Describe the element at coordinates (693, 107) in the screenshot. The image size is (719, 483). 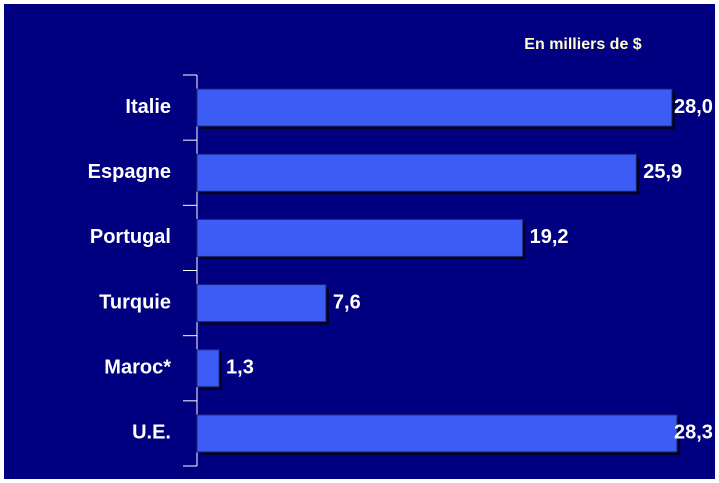
I see `value-label: 28,0` at that location.